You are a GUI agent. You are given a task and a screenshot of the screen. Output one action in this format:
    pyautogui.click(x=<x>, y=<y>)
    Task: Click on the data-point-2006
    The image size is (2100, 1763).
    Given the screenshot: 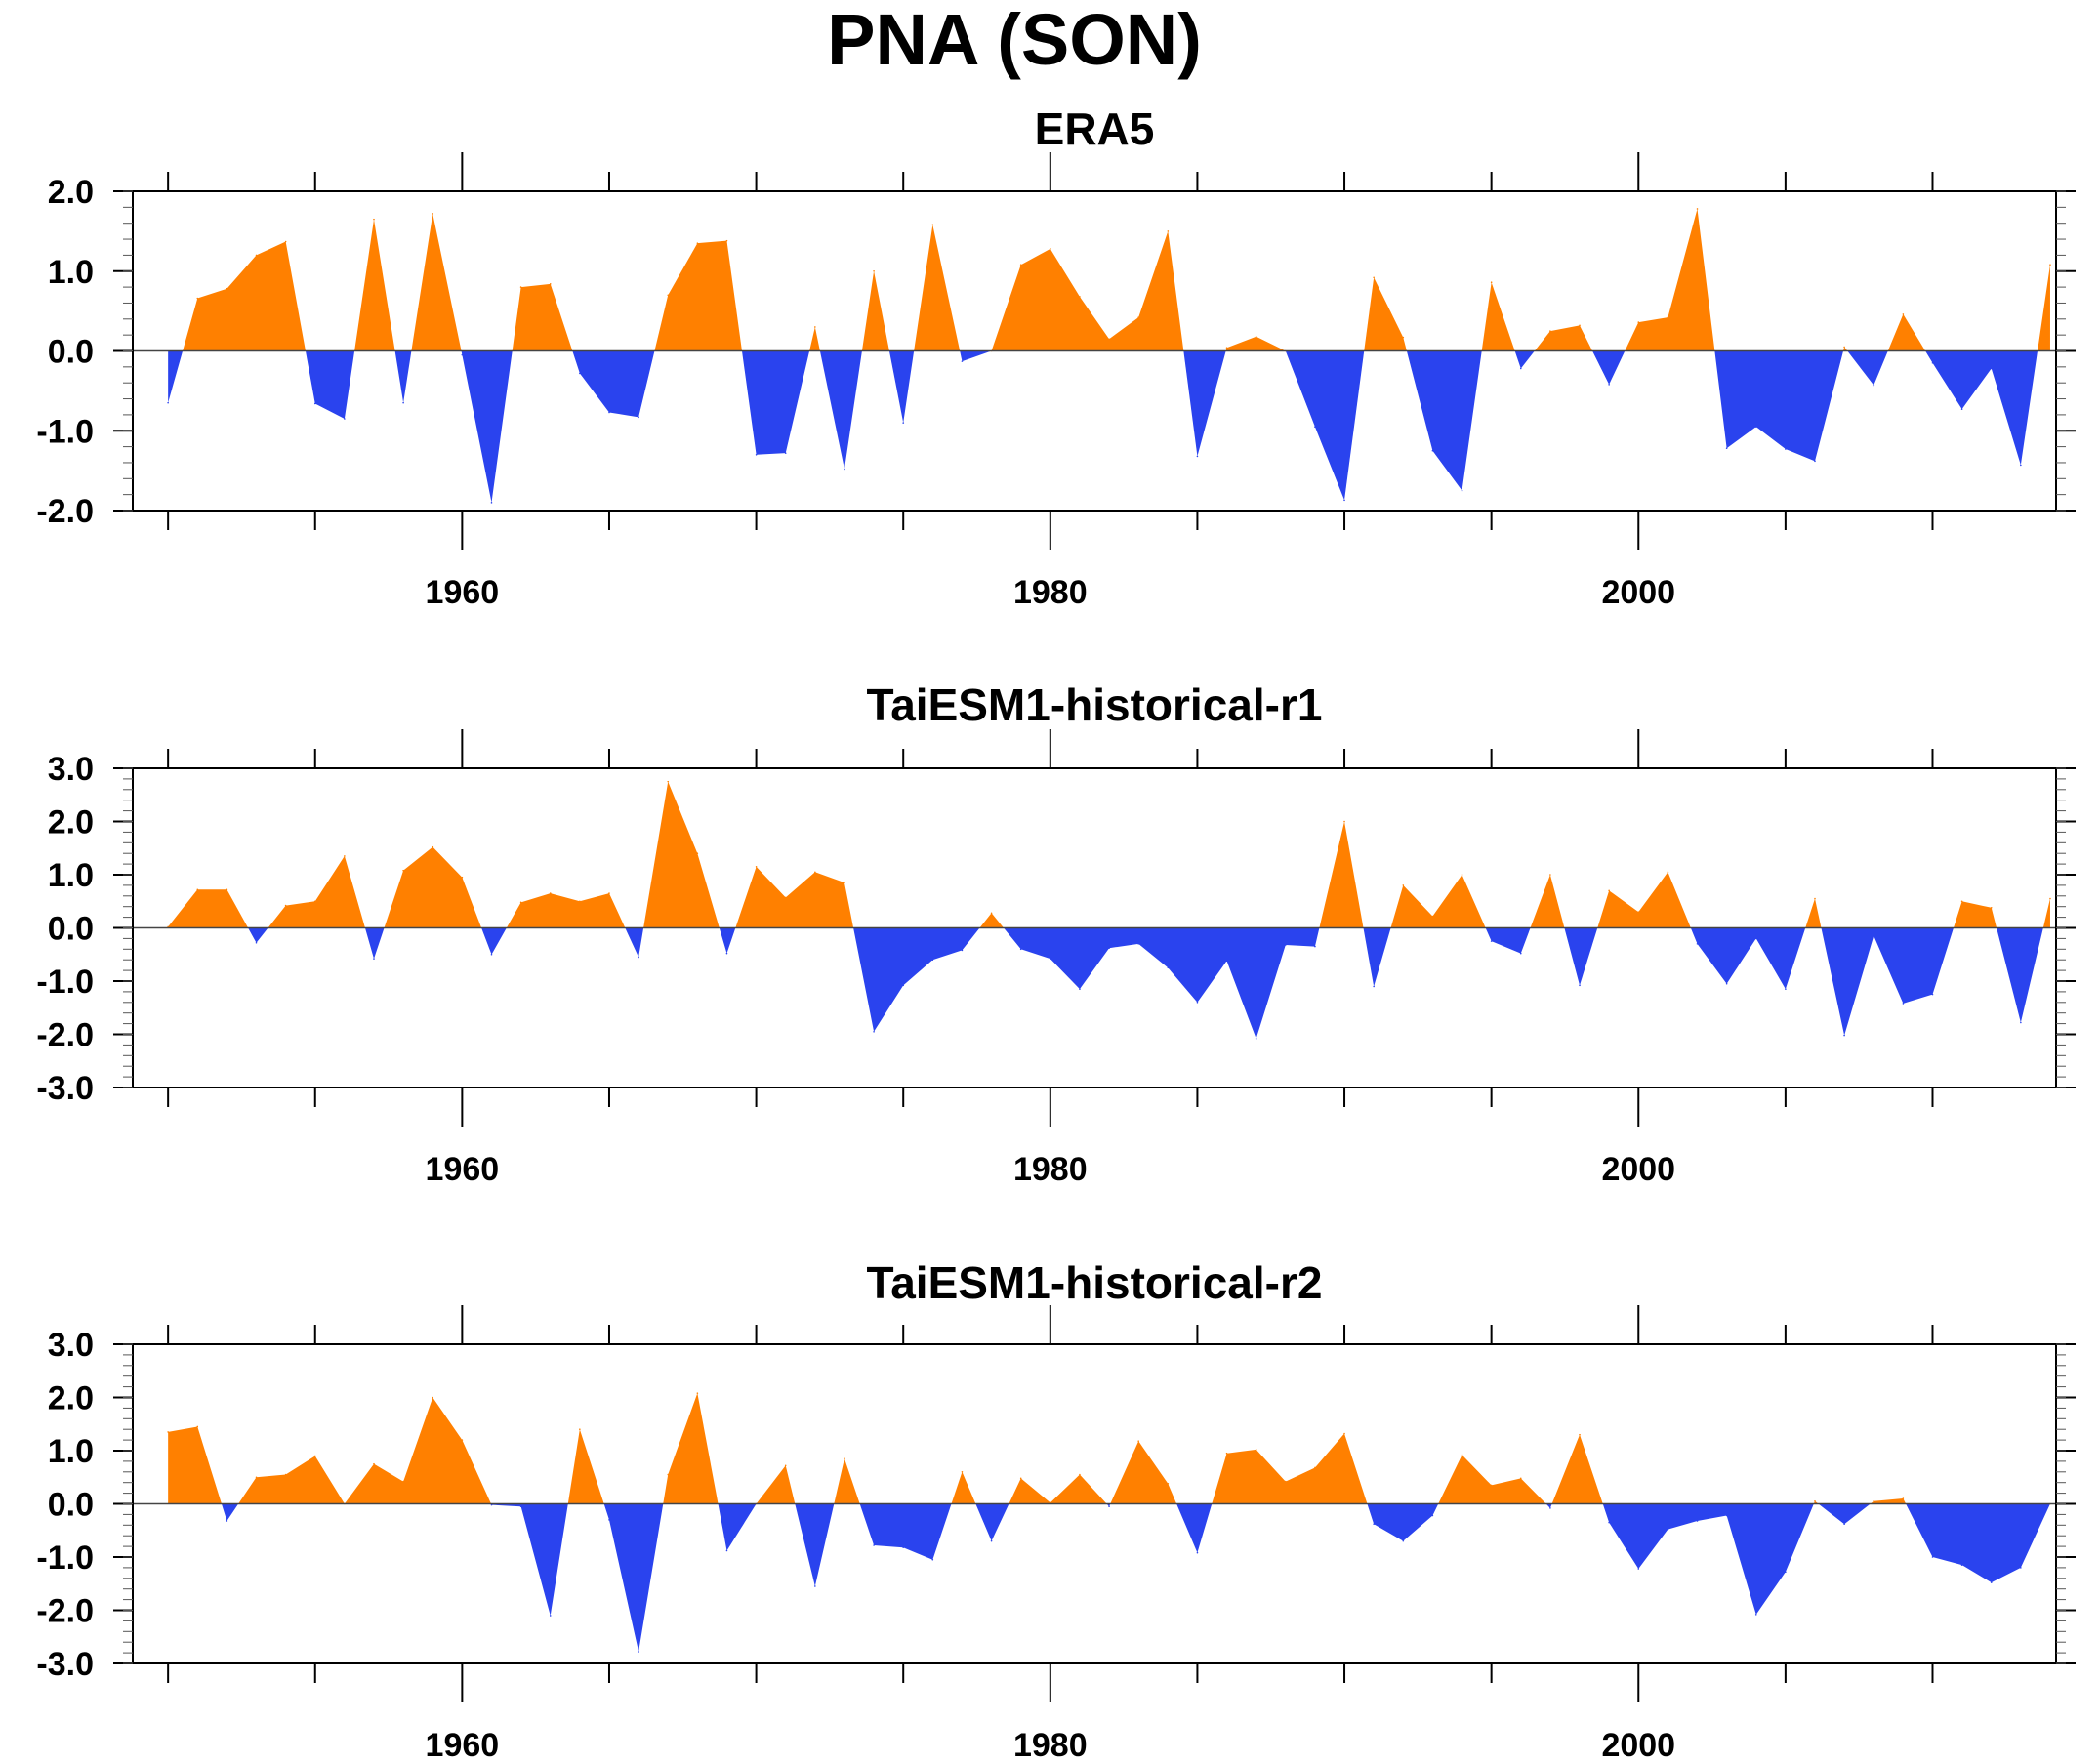 What is the action you would take?
    pyautogui.click(x=1815, y=1500)
    